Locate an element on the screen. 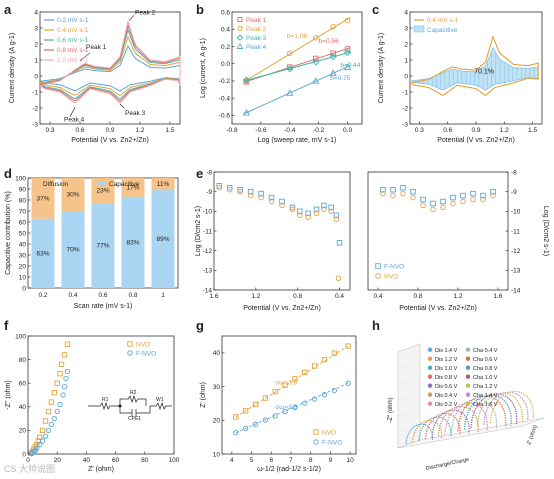 Image resolution: width=554 pixels, height=479 pixels. x-tick-label: 0.3 is located at coordinates (49, 130).